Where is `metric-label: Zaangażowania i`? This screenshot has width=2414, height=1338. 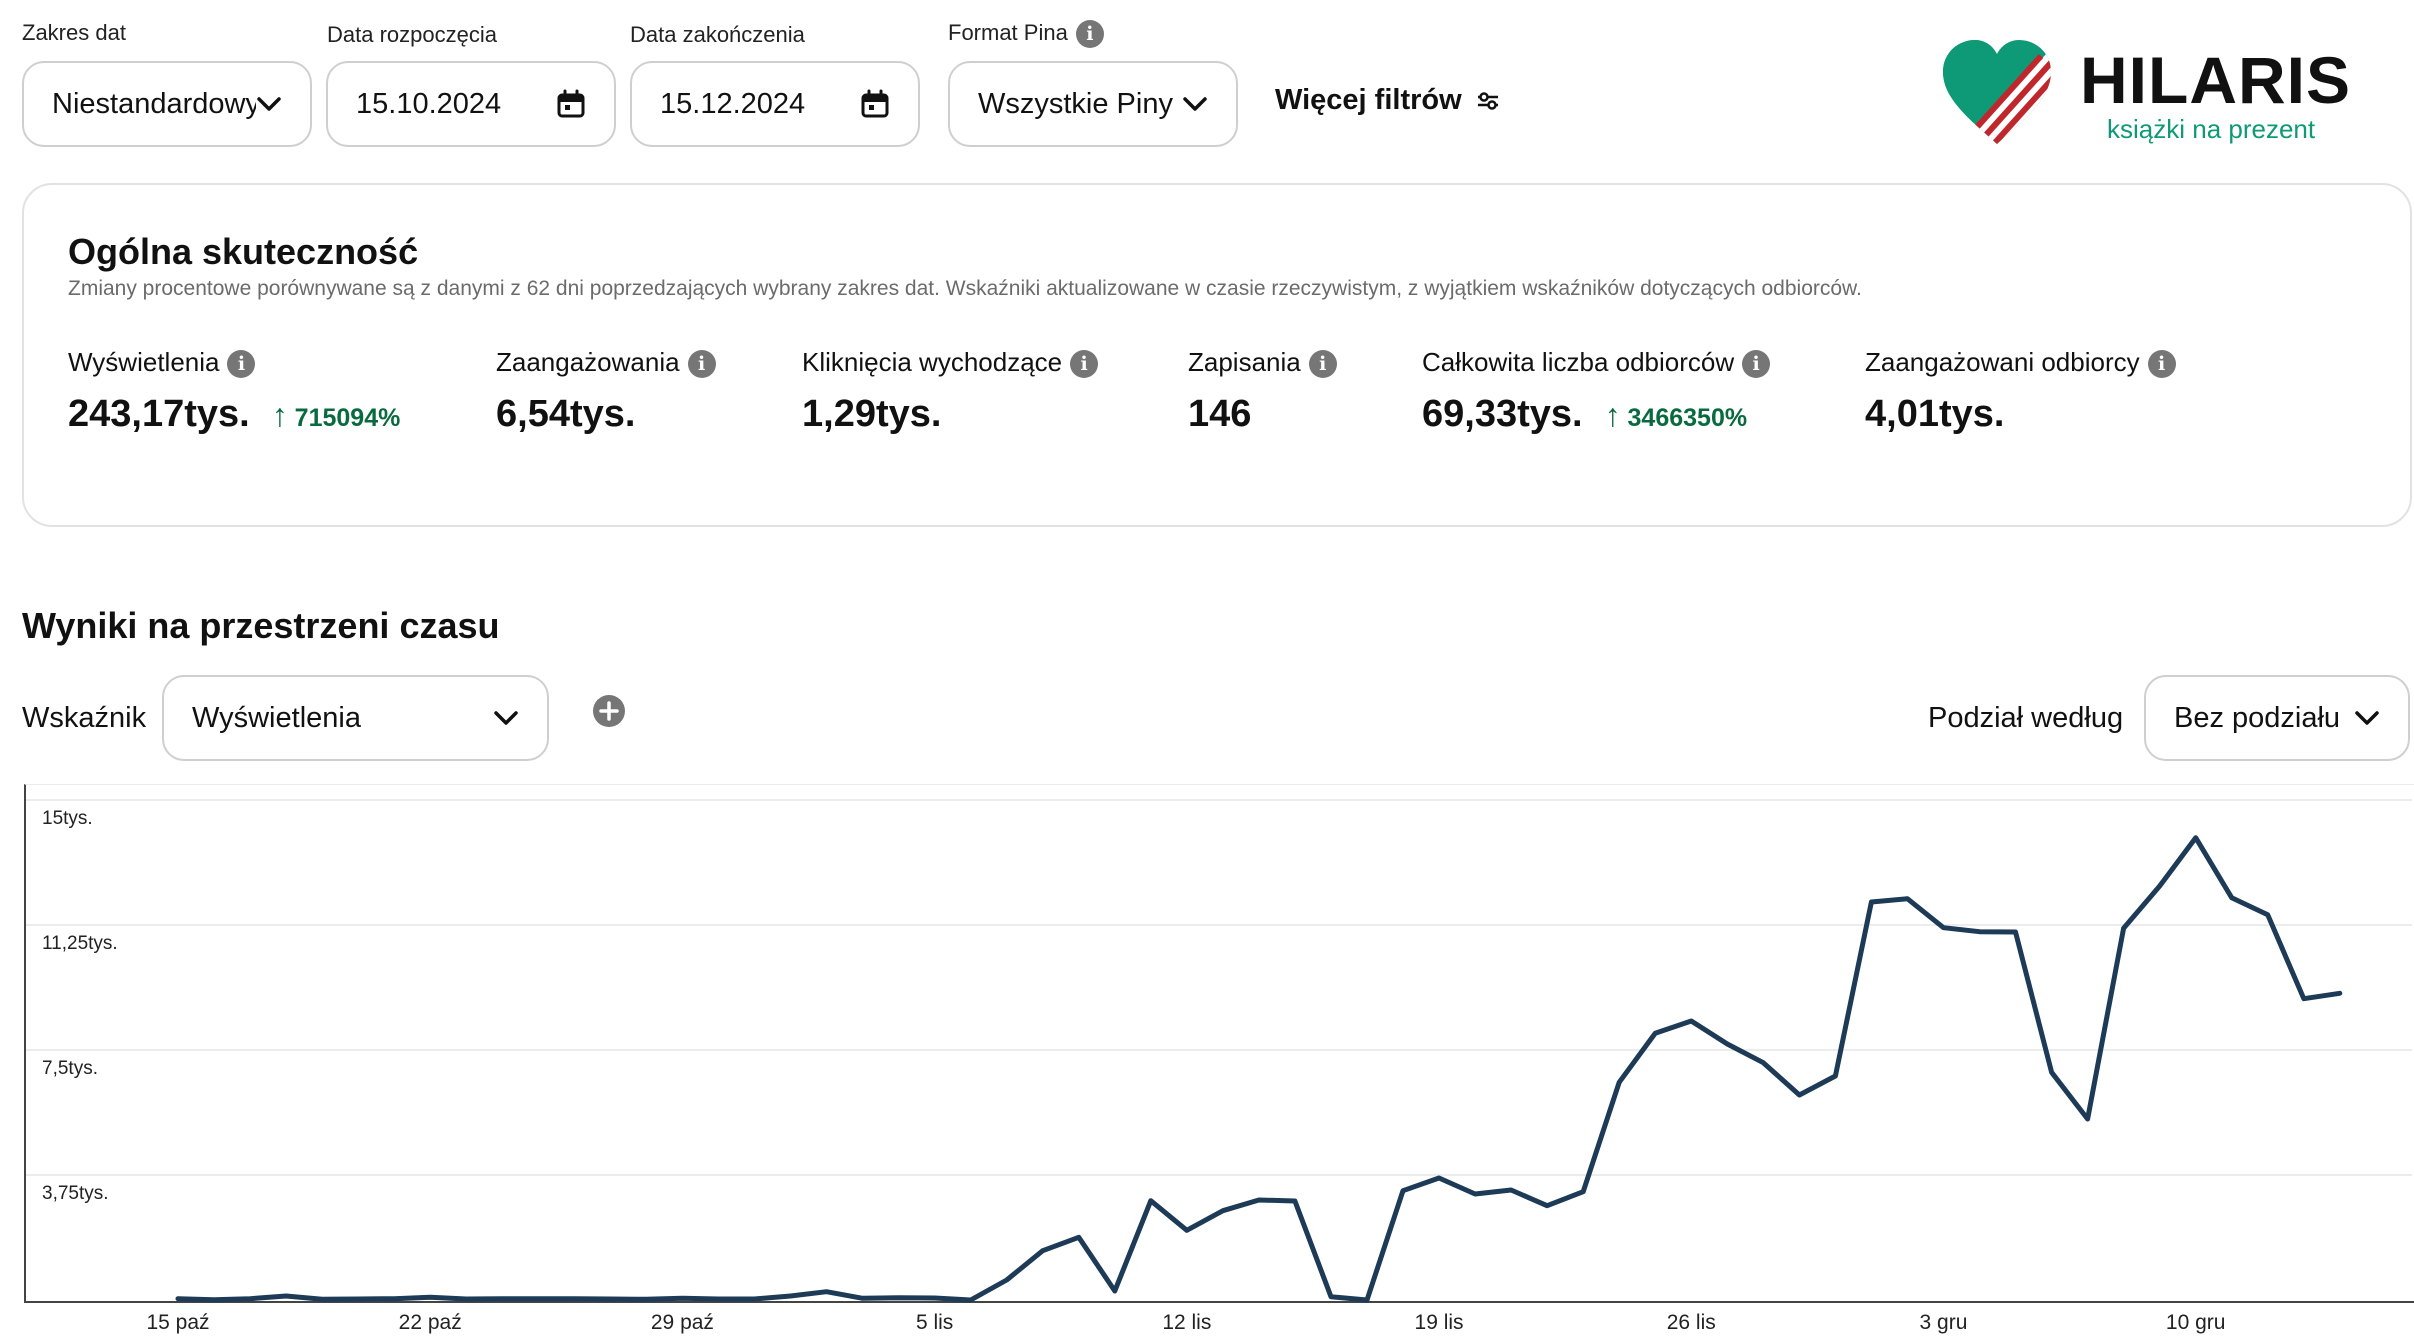 metric-label: Zaangażowania i is located at coordinates (606, 363).